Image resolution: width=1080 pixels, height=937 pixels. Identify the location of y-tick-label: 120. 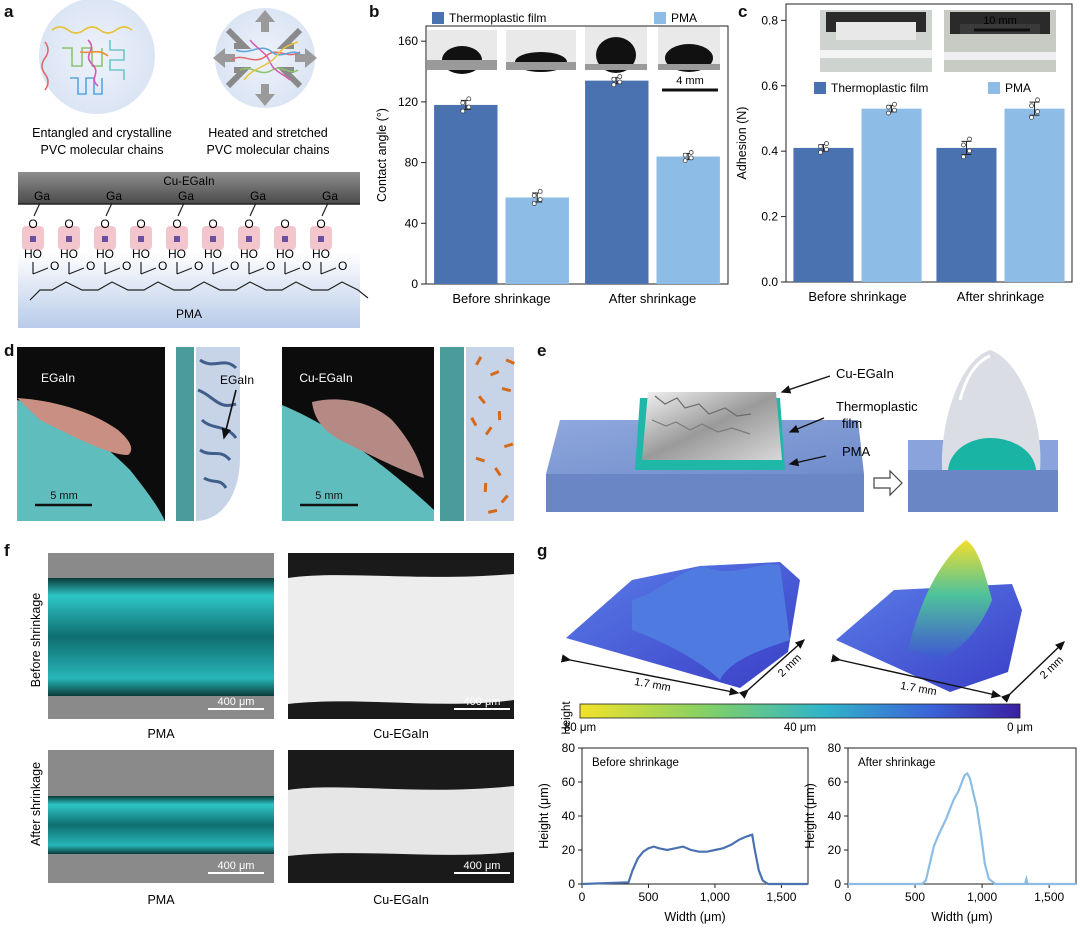
(408, 102).